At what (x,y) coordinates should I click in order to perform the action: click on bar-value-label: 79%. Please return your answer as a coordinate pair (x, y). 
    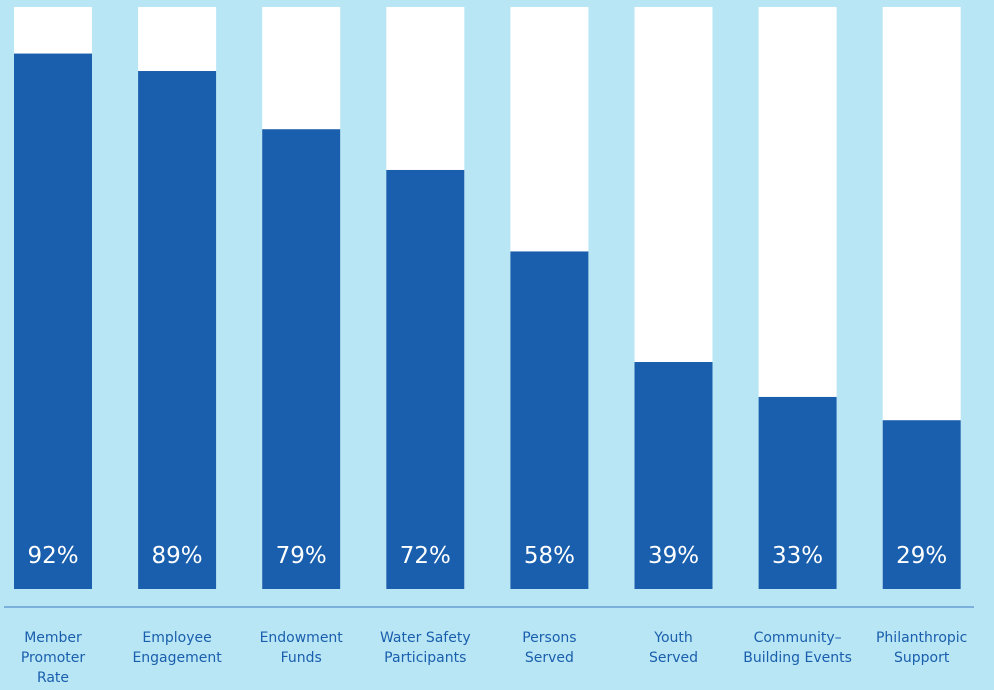
    Looking at the image, I should click on (301, 556).